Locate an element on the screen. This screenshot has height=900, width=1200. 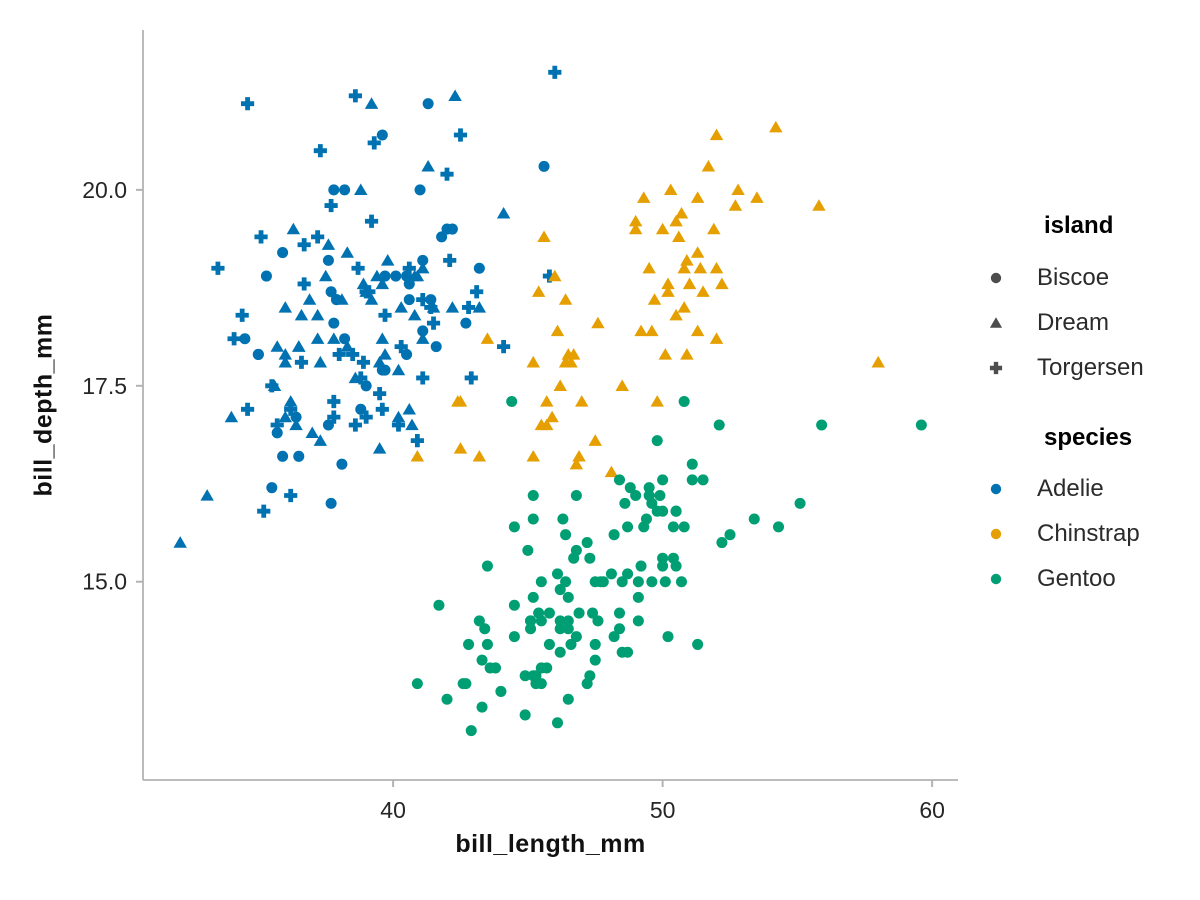
x-axis-tick-label: 50 is located at coordinates (663, 810).